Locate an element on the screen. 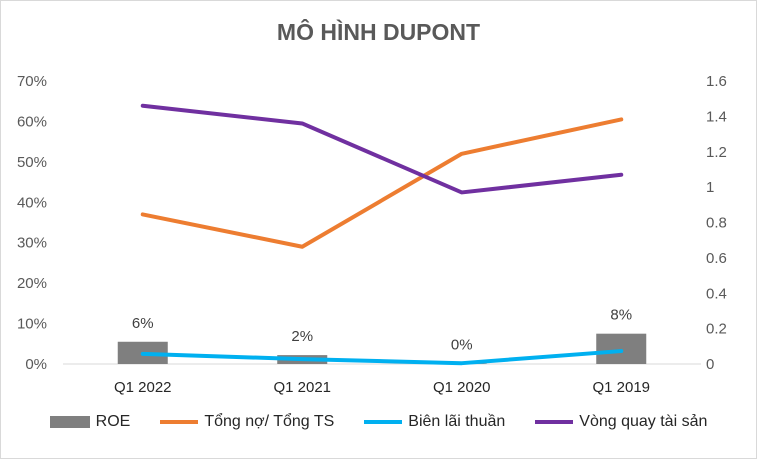 The image size is (757, 459). legend-label: Vòng quay tài sản is located at coordinates (643, 421).